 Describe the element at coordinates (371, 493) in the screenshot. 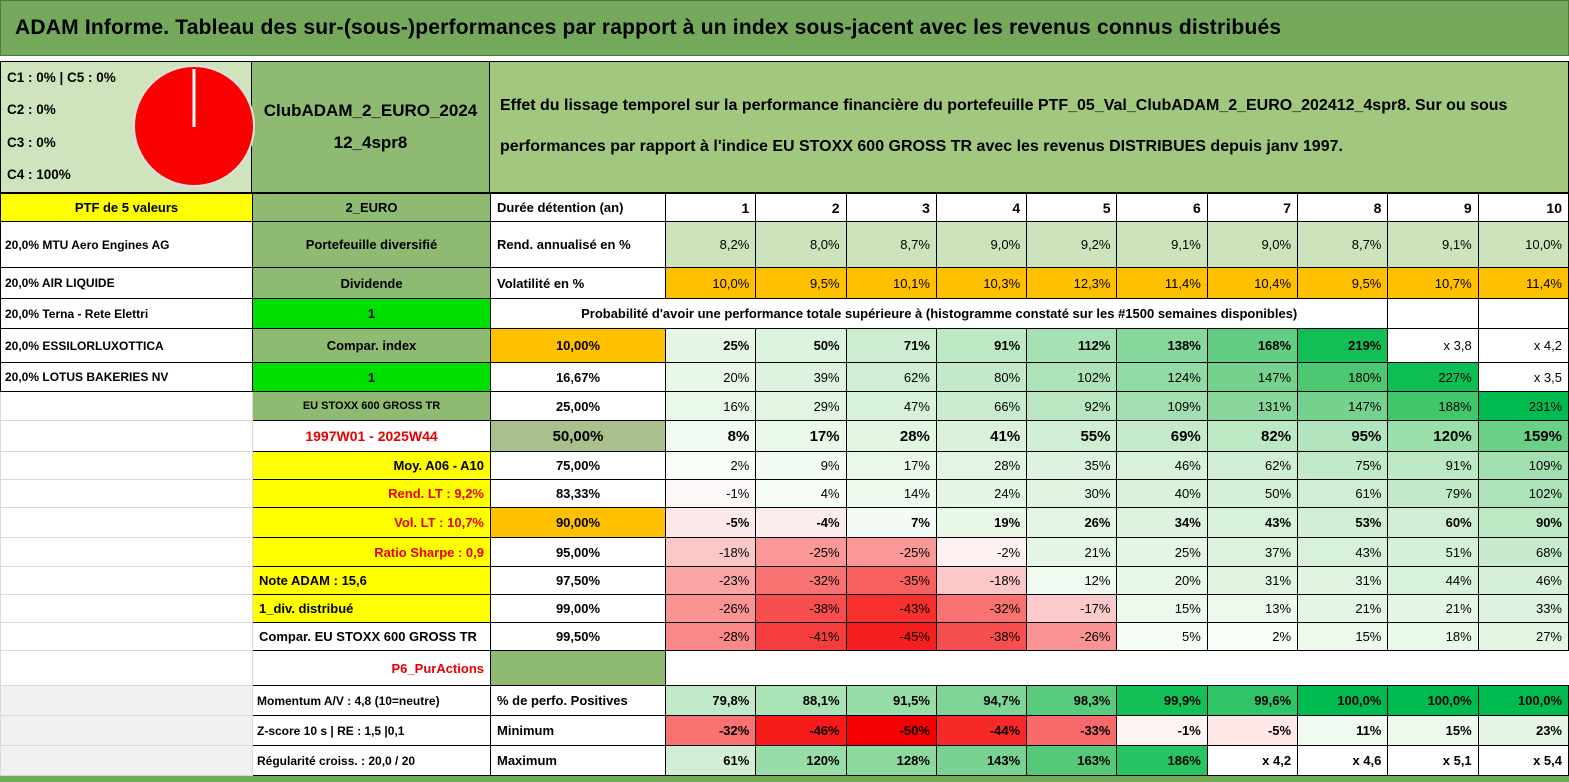

I see `p83-mid: Rend. LT : 9,2%` at that location.